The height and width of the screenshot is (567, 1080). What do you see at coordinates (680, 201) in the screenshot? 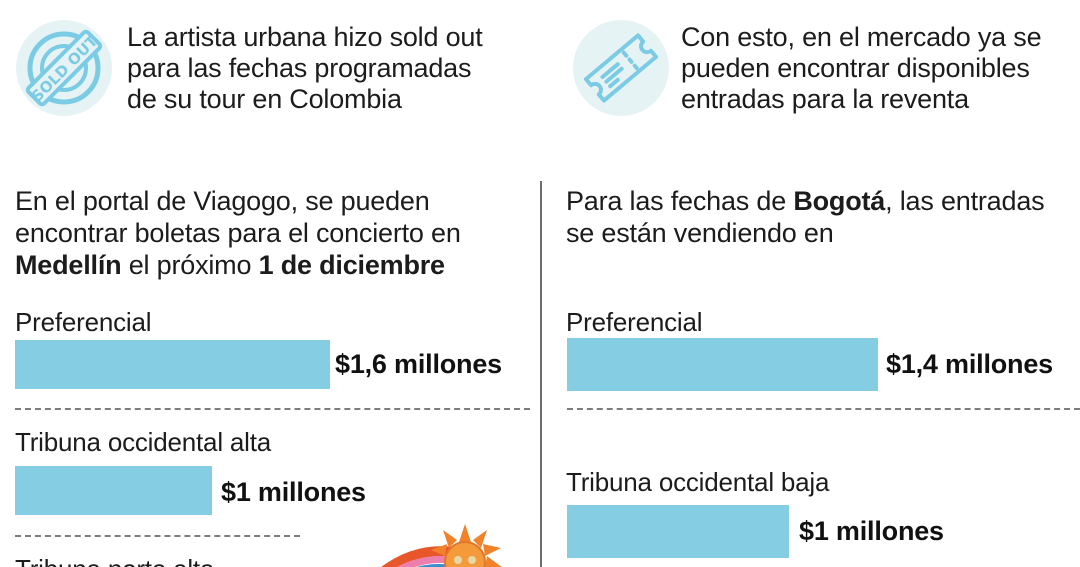
I see `lead-text: Para las fechas de` at bounding box center [680, 201].